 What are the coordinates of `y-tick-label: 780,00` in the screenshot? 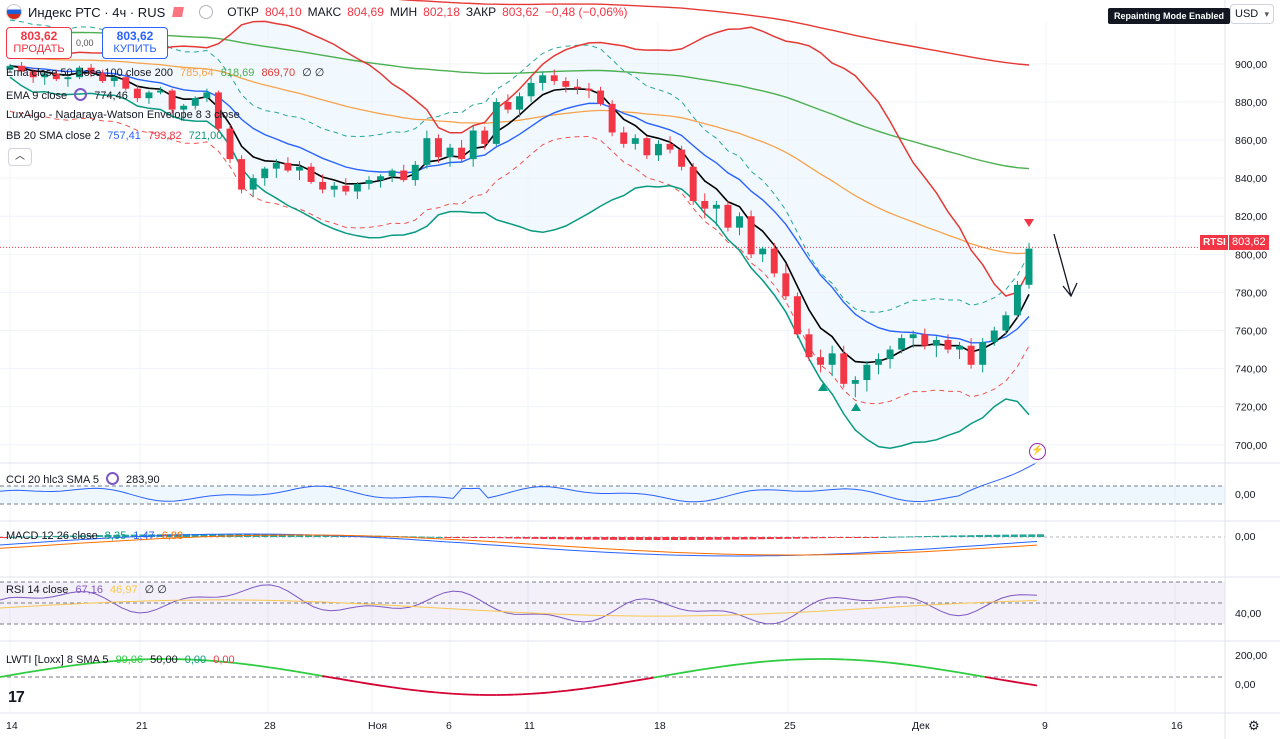 It's located at (1251, 293).